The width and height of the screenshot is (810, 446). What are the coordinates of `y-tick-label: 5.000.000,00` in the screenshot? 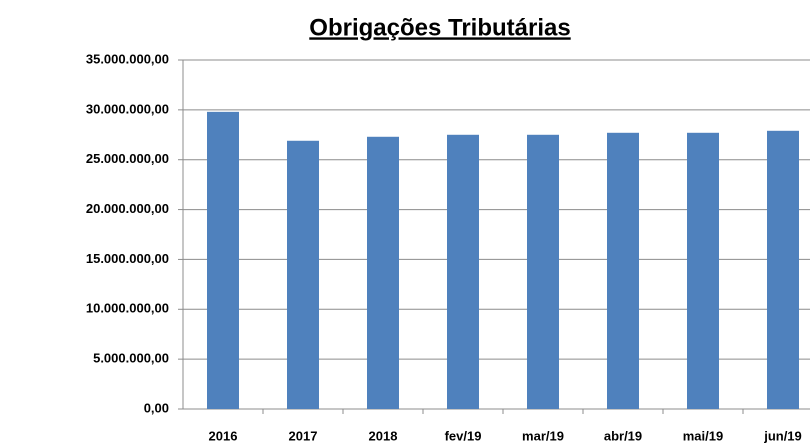 It's located at (131, 358).